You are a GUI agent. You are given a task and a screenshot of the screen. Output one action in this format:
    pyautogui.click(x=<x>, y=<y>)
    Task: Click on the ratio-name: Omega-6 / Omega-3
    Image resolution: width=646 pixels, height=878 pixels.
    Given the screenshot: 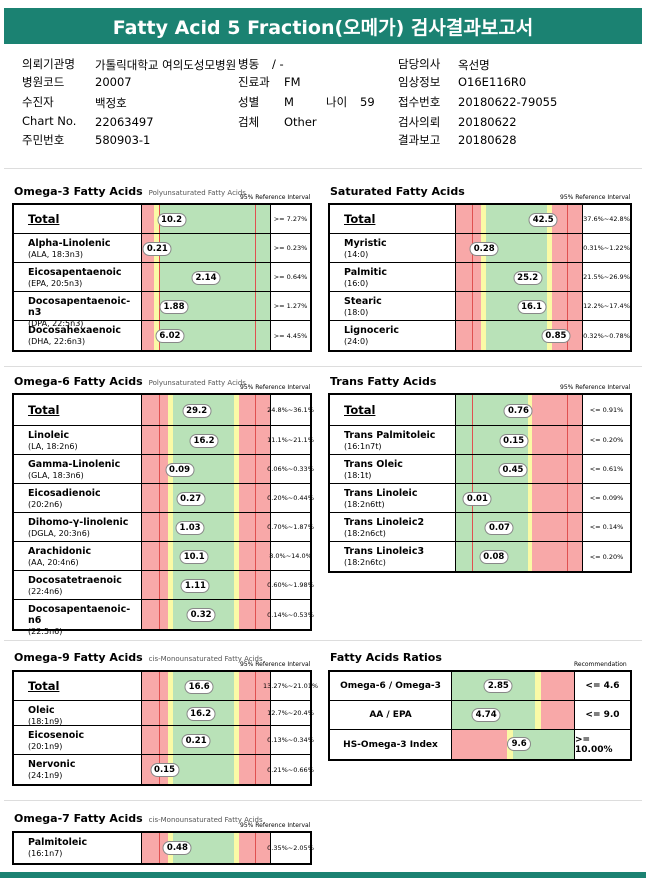 What is the action you would take?
    pyautogui.click(x=391, y=686)
    